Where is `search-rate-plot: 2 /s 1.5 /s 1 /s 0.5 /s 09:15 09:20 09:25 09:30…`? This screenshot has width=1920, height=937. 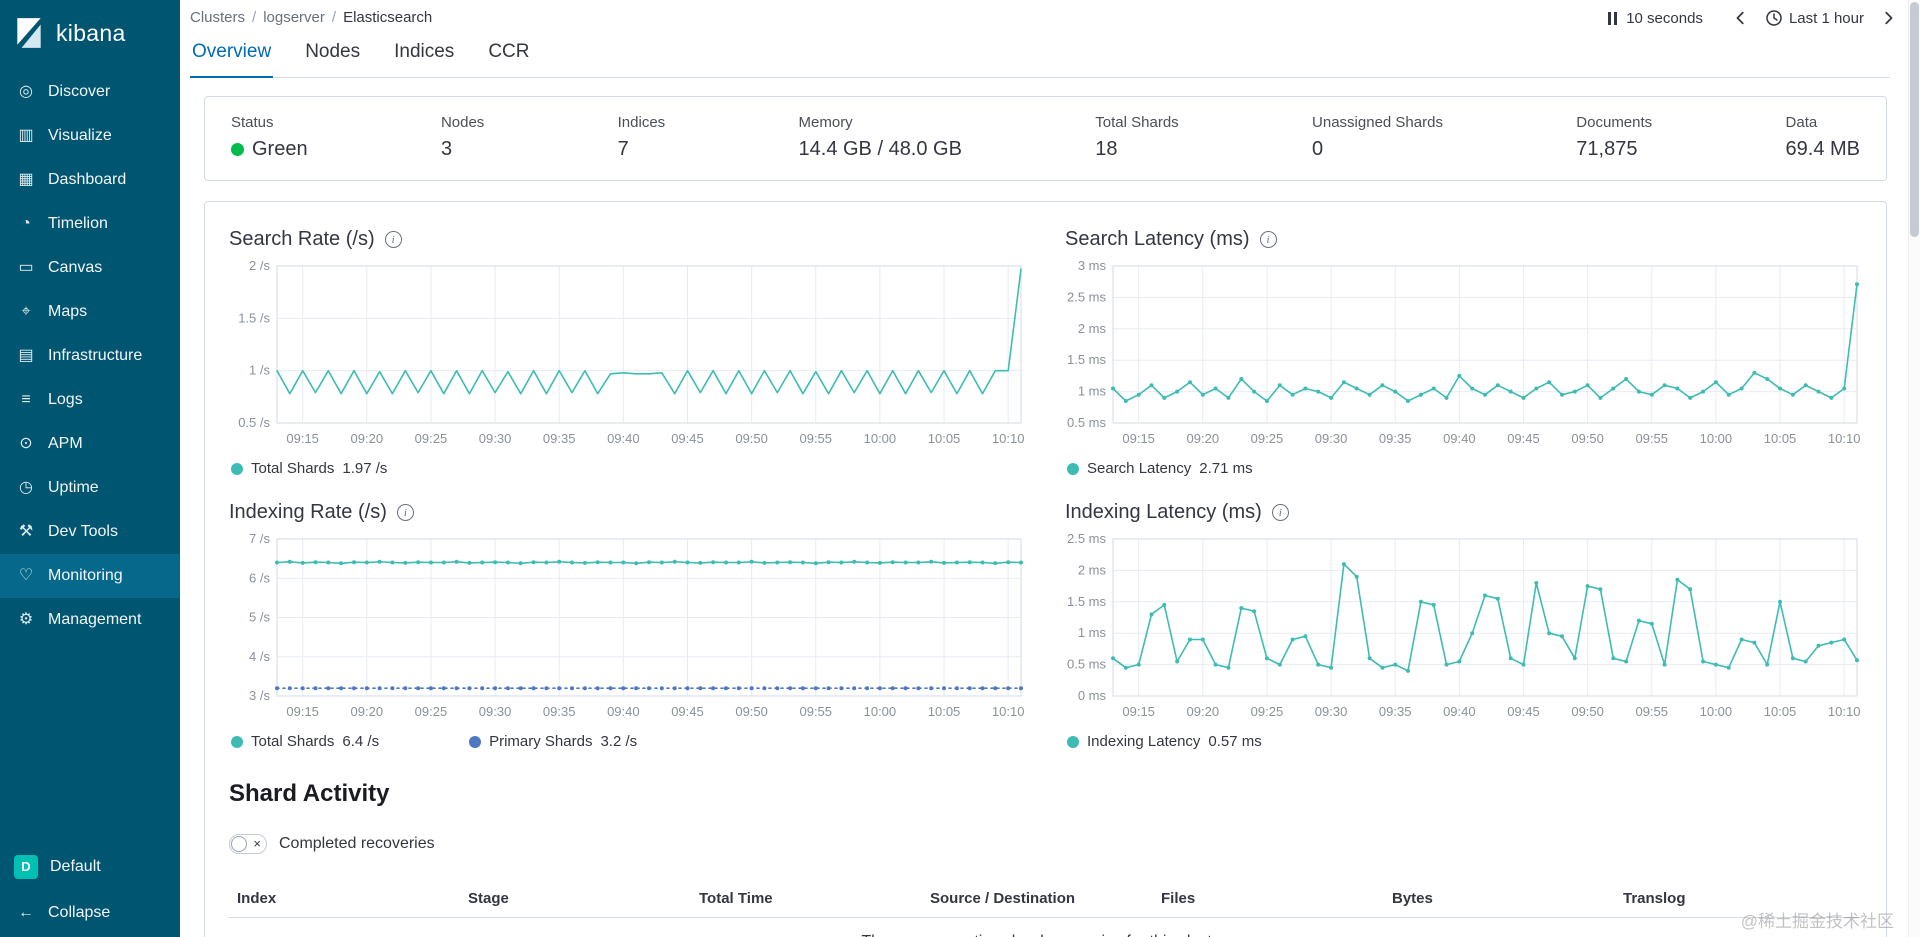 search-rate-plot: 2 /s 1.5 /s 1 /s 0.5 /s 09:15 09:20 09:25 09:30… is located at coordinates (631, 352).